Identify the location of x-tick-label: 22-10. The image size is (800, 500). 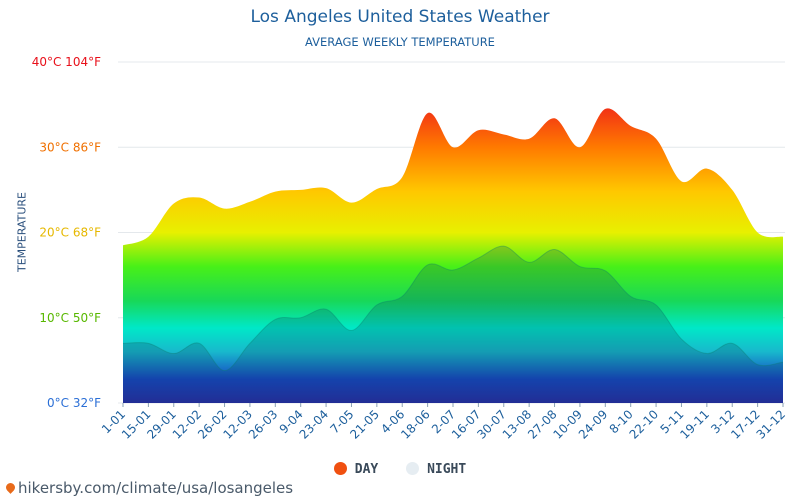
(644, 424).